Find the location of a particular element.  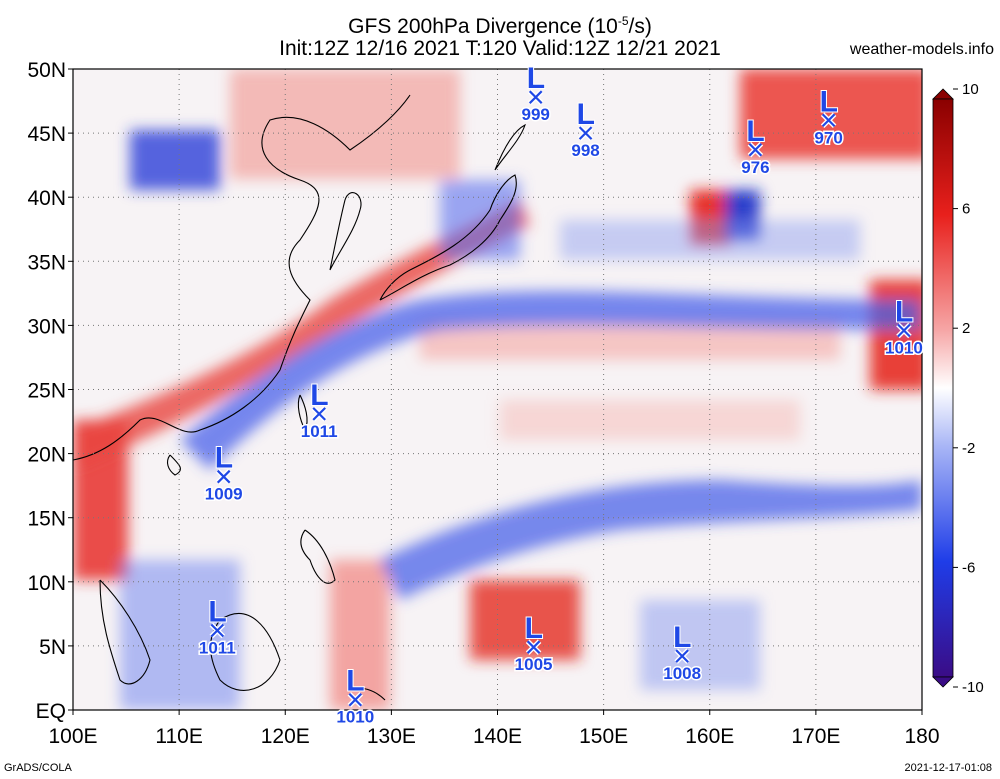

hokkaido-coastline is located at coordinates (510, 147).